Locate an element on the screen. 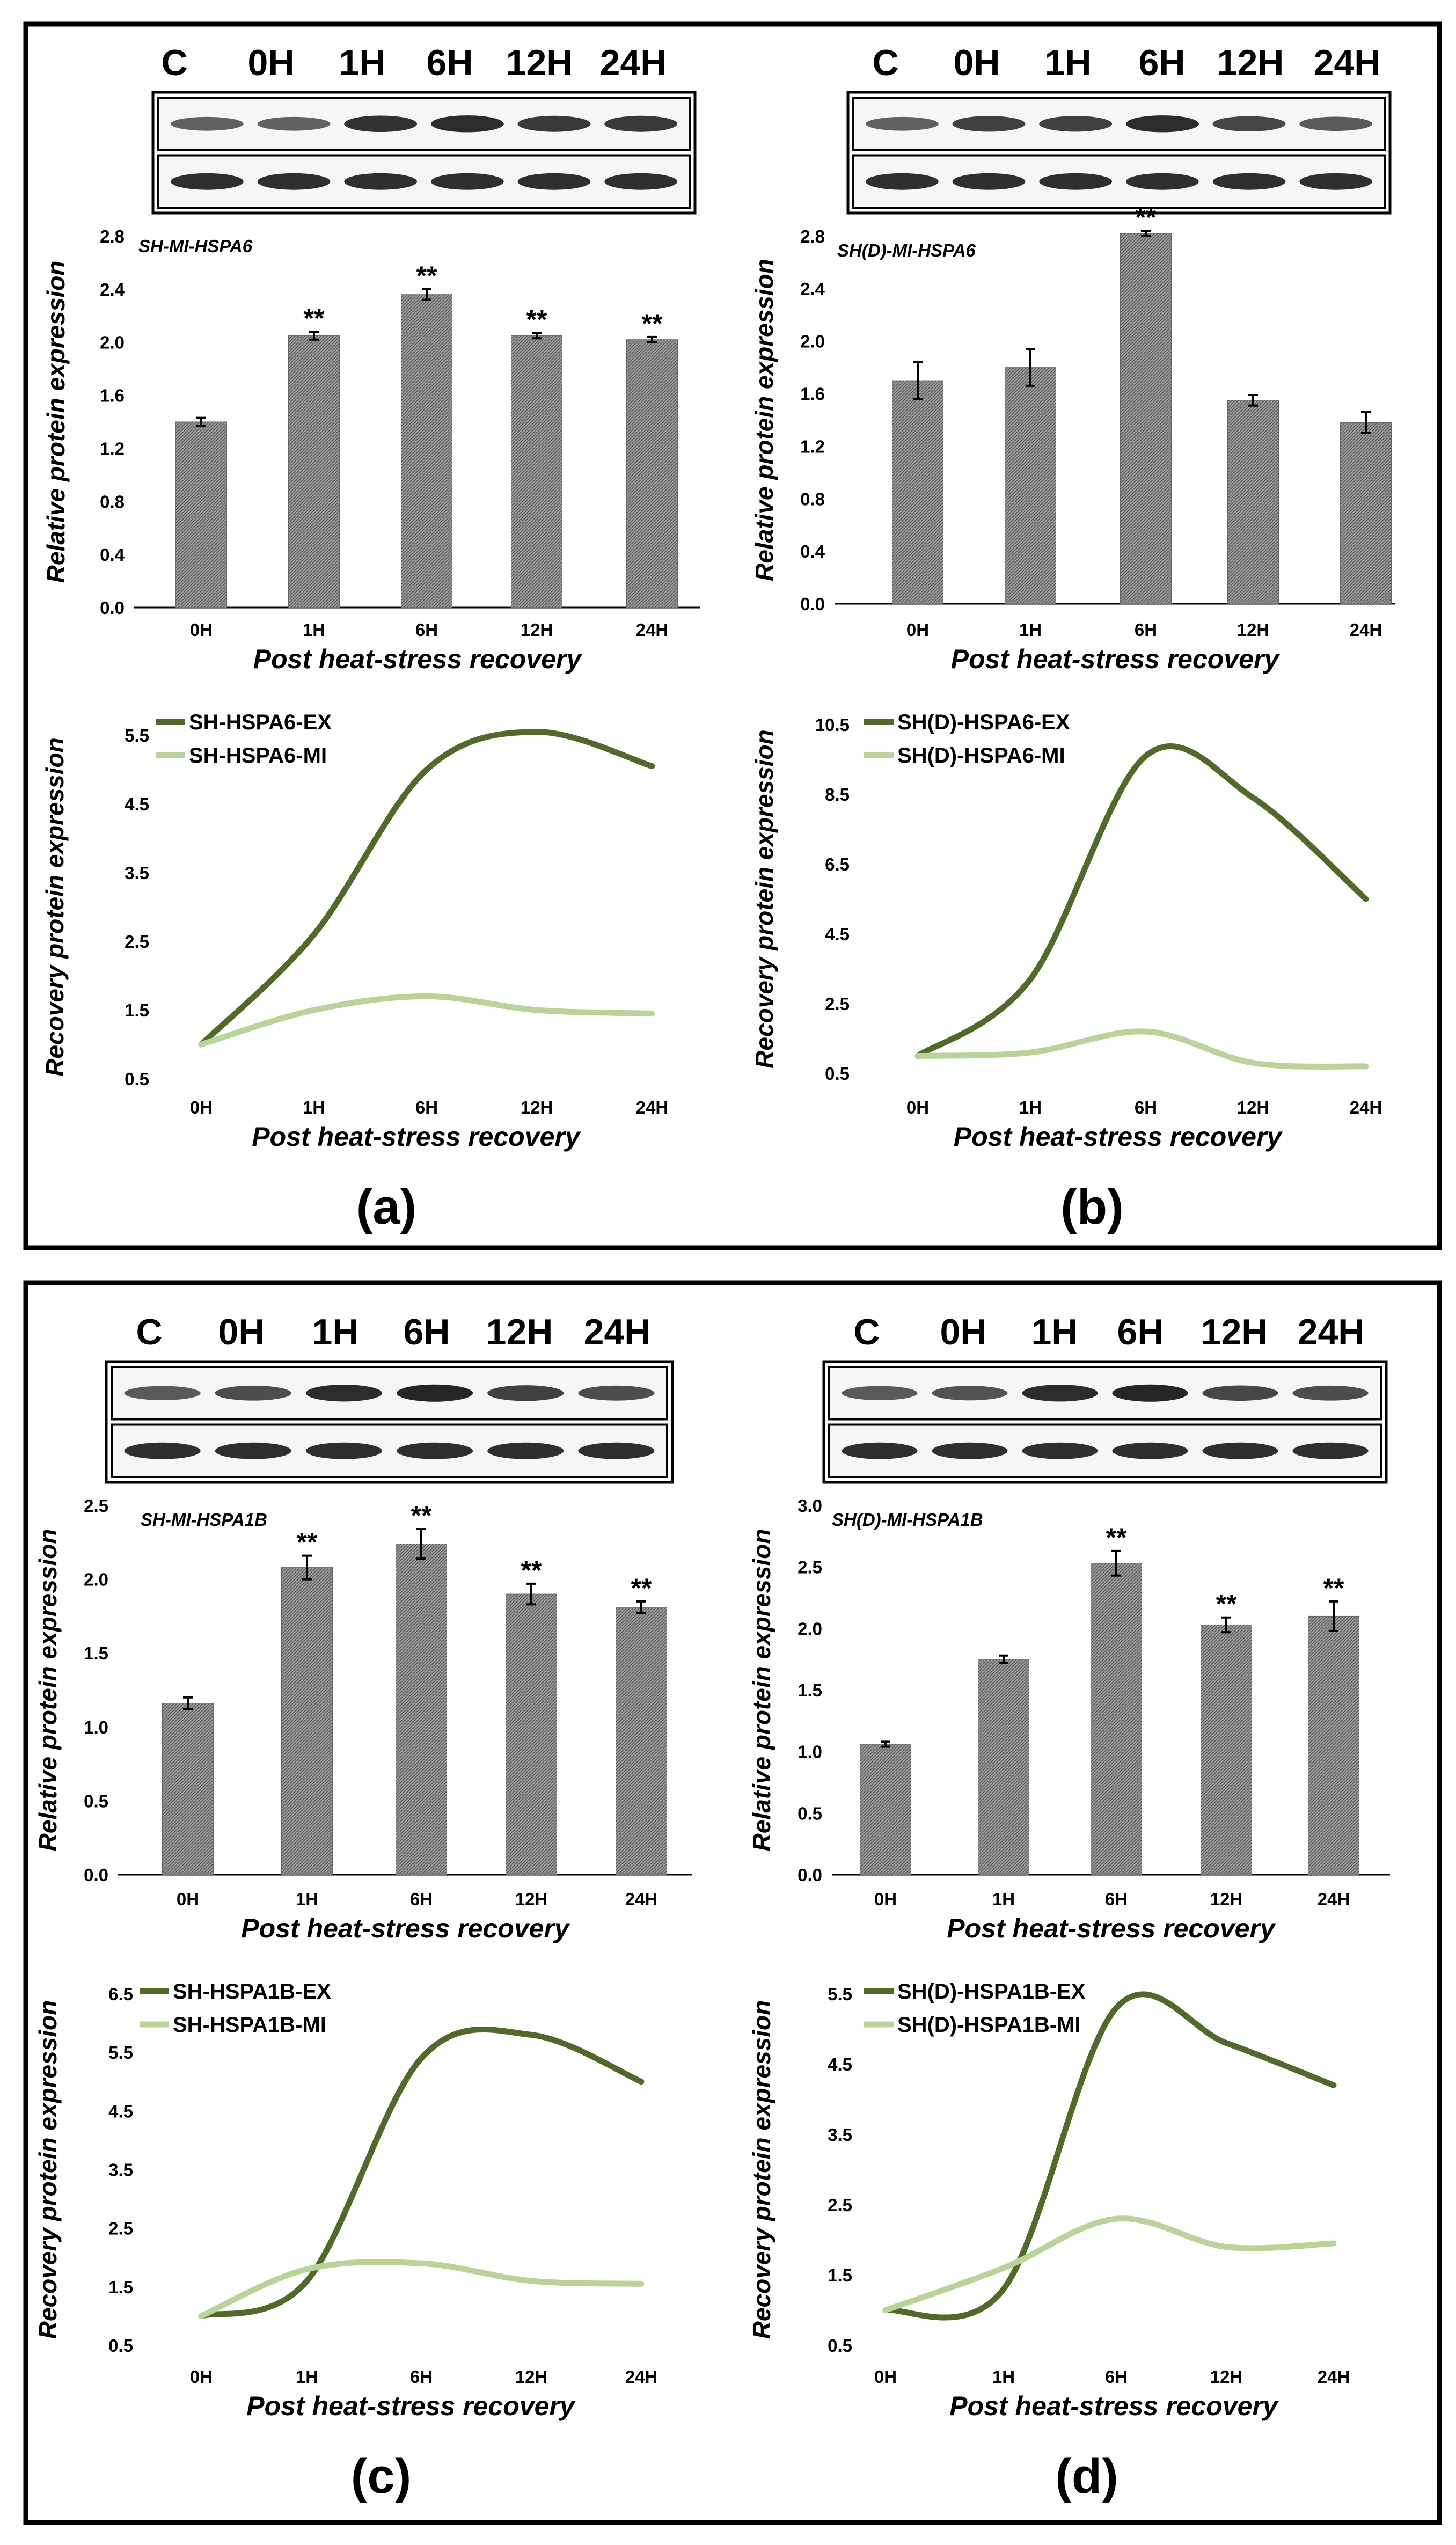 The height and width of the screenshot is (2545, 1456). bar-chart-title: SH-MI-HSPA1B is located at coordinates (204, 1520).